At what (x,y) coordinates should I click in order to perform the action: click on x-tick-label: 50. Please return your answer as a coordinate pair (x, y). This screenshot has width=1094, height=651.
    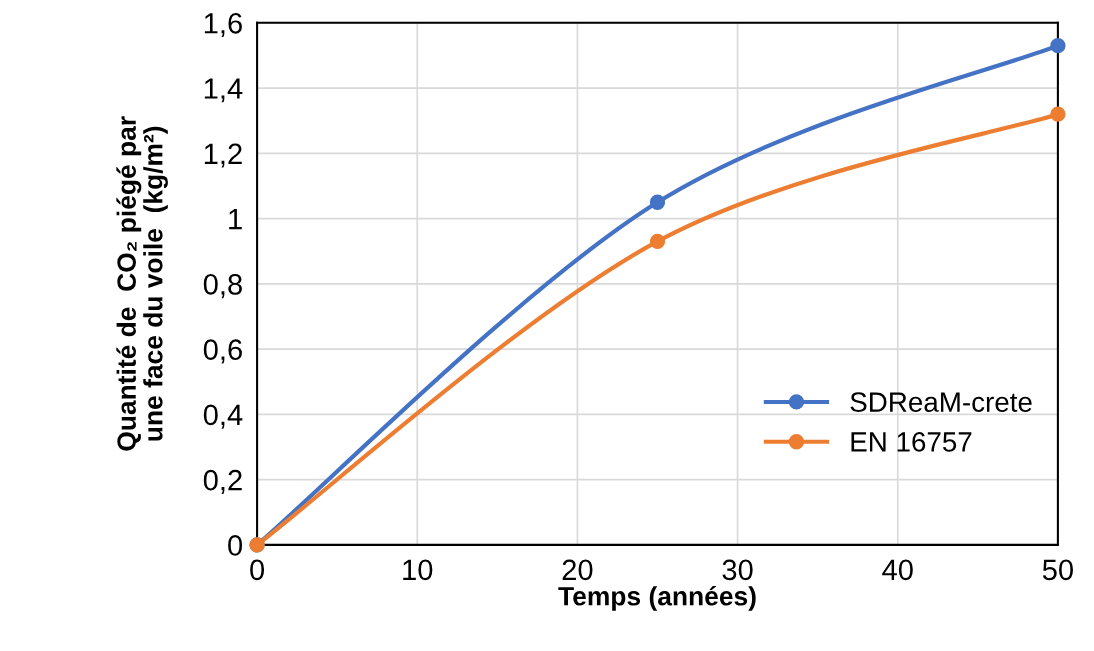
    Looking at the image, I should click on (1057, 570).